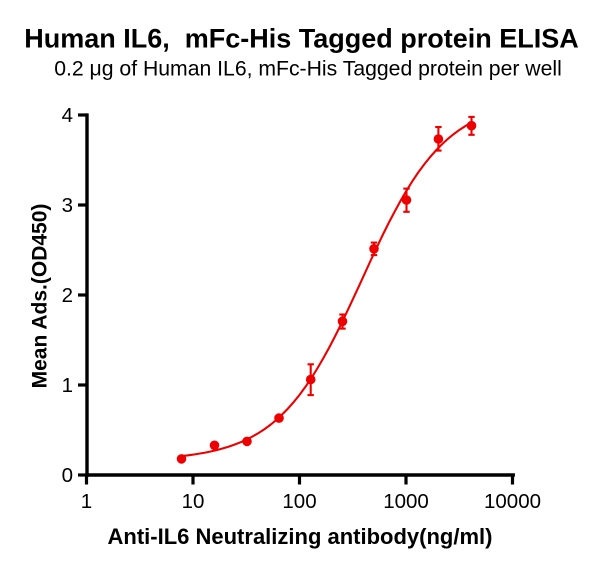 The image size is (600, 569). I want to click on svg-text: 0, so click(67, 475).